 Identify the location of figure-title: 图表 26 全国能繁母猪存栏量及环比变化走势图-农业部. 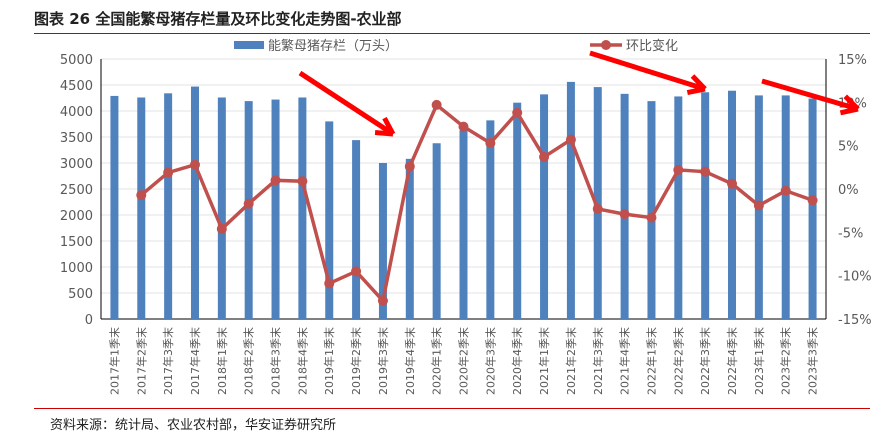
(218, 19).